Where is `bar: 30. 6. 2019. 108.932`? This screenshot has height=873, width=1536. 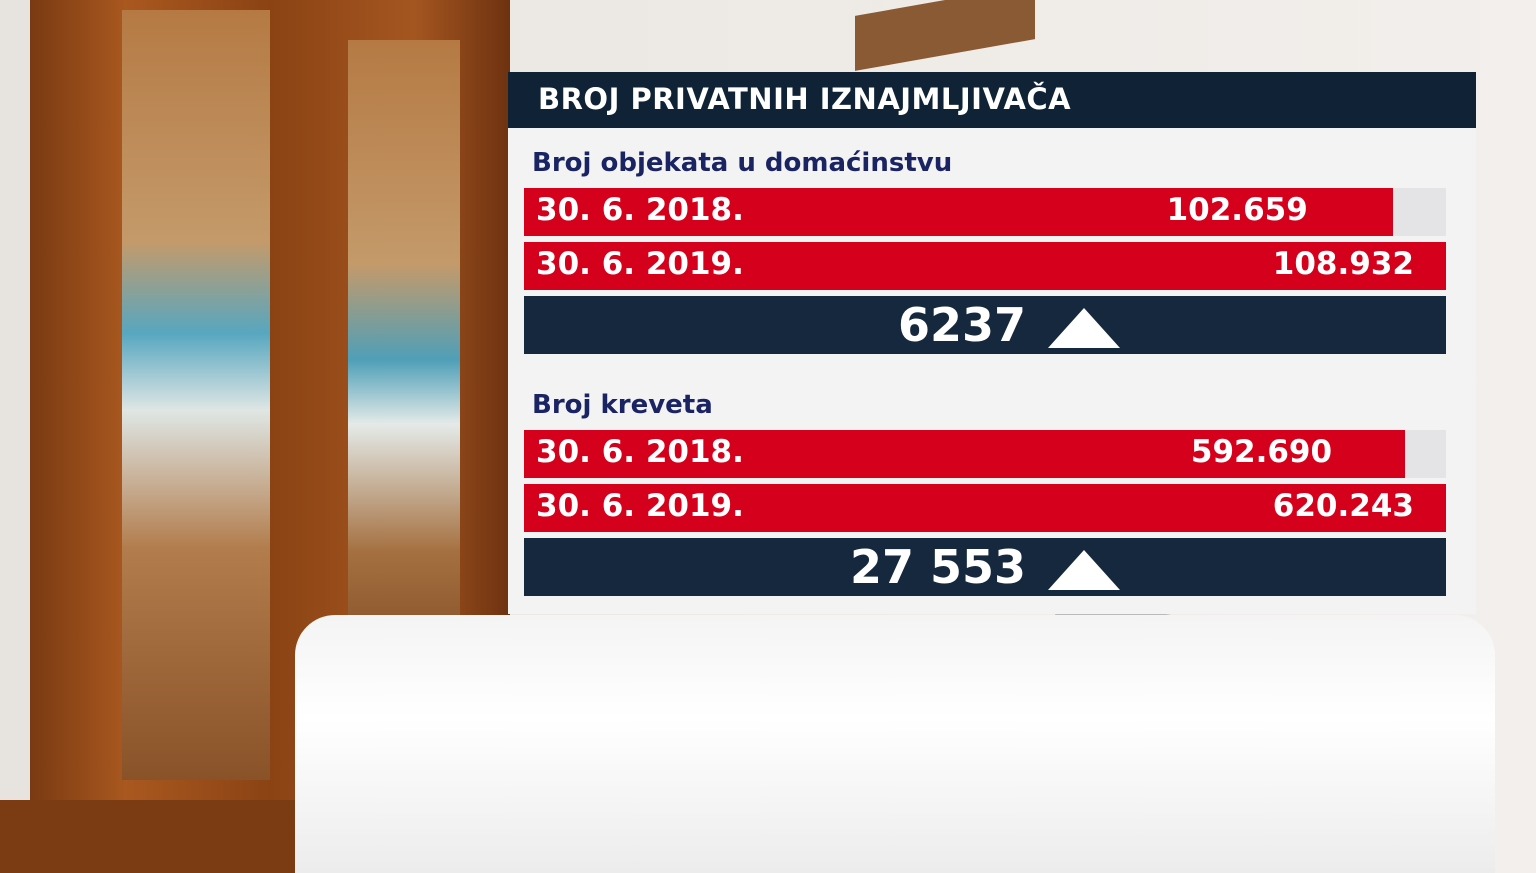 bar: 30. 6. 2019. 108.932 is located at coordinates (985, 266).